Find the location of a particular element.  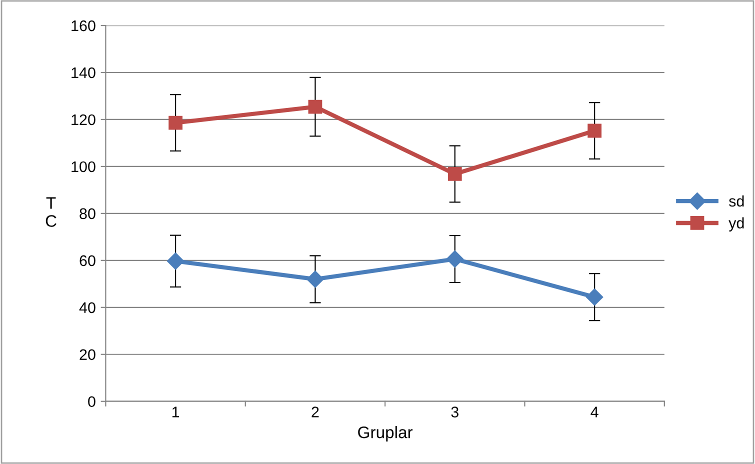

y-tick-label: 140 is located at coordinates (84, 72).